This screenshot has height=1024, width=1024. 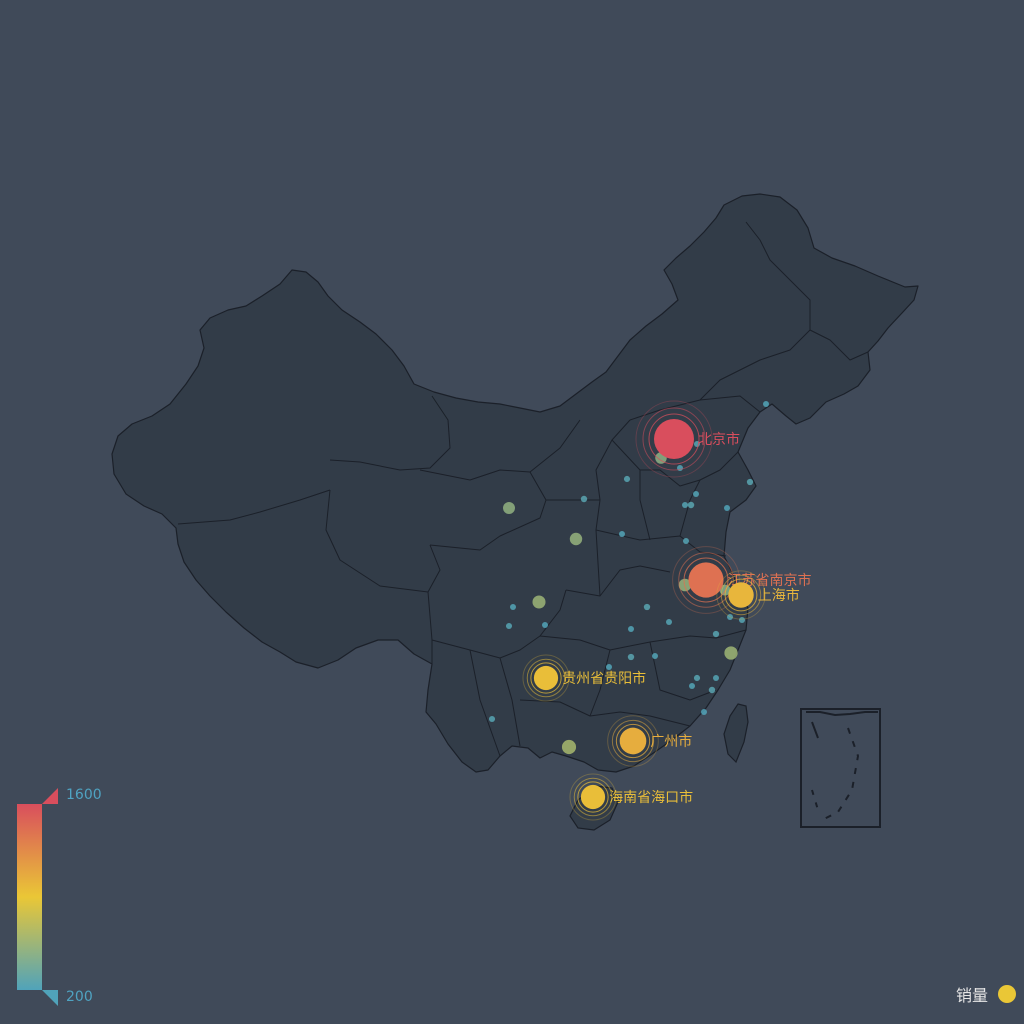 I want to click on highlighted-point-group: 广州市, so click(x=650, y=741).